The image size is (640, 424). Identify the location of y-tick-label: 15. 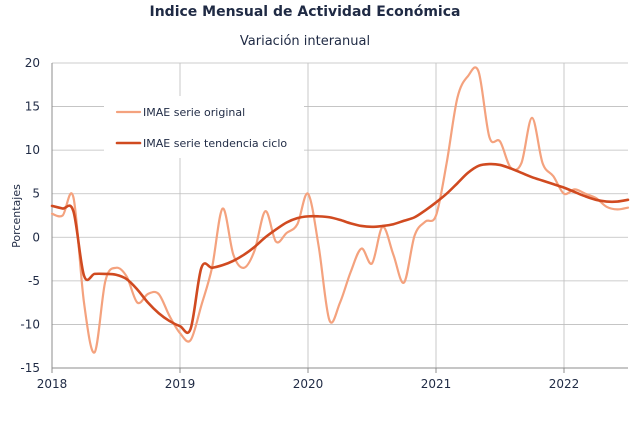
(32, 107).